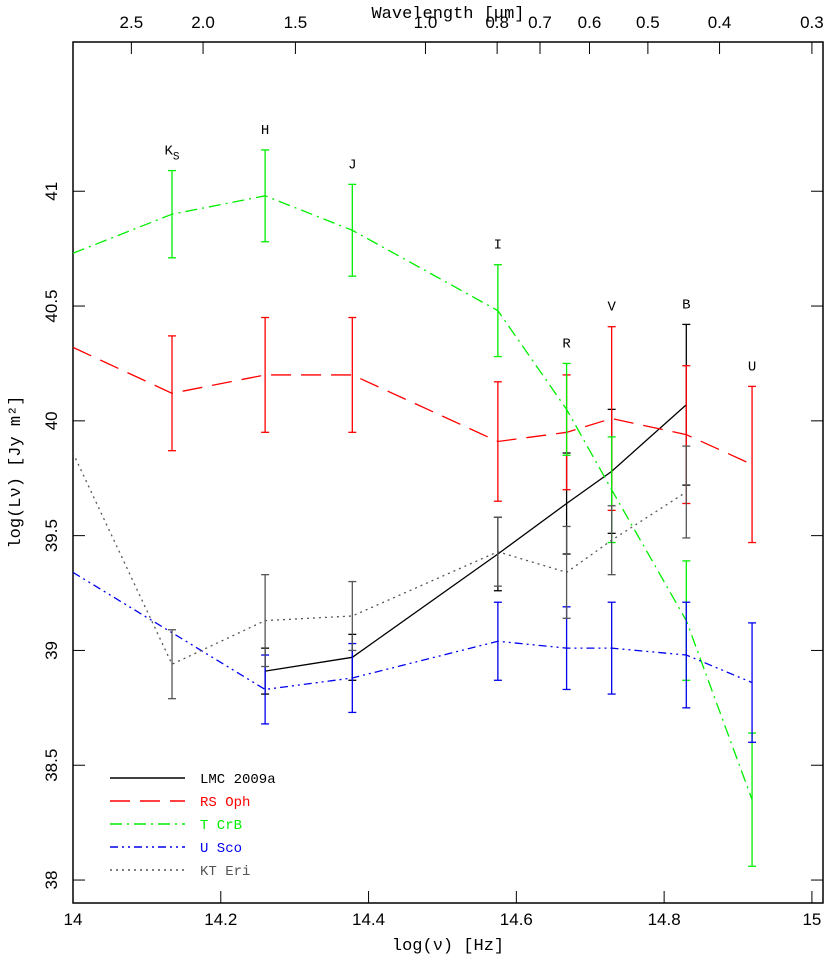 This screenshot has width=830, height=961. Describe the element at coordinates (447, 14) in the screenshot. I see `x2-axis-label: Wavelength [μm]` at that location.